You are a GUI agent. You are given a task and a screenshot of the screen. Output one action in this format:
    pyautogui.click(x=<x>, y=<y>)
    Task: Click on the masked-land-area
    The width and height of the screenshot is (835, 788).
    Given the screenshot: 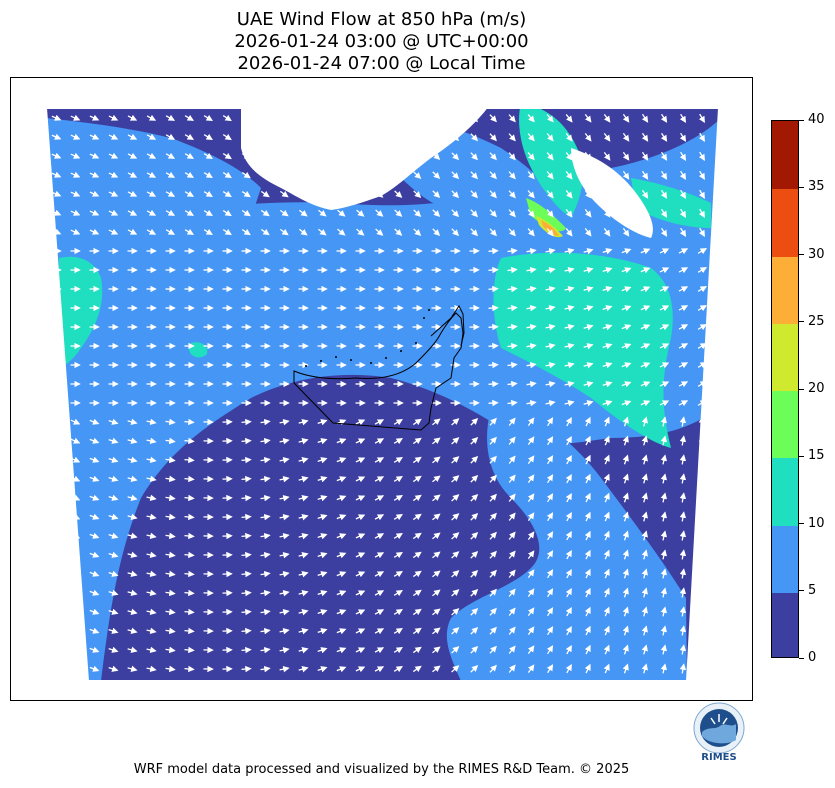 What is the action you would take?
    pyautogui.click(x=612, y=193)
    